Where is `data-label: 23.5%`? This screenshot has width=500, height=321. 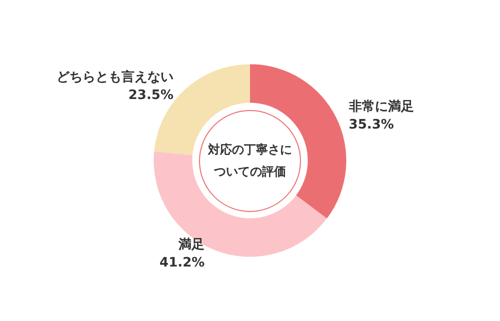 data-label: 23.5% is located at coordinates (151, 95).